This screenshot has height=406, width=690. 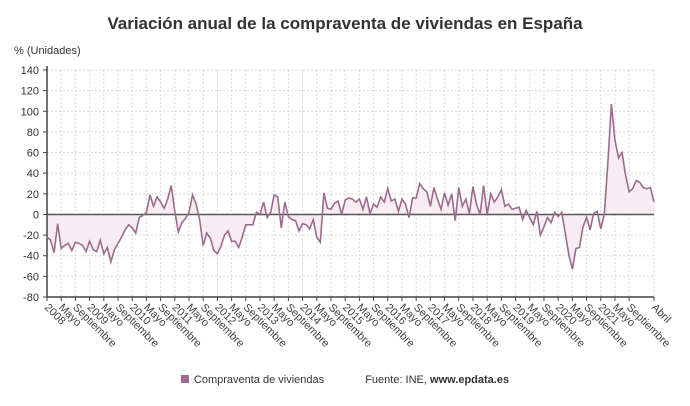 I want to click on y-tick-label: 120, so click(x=30, y=92).